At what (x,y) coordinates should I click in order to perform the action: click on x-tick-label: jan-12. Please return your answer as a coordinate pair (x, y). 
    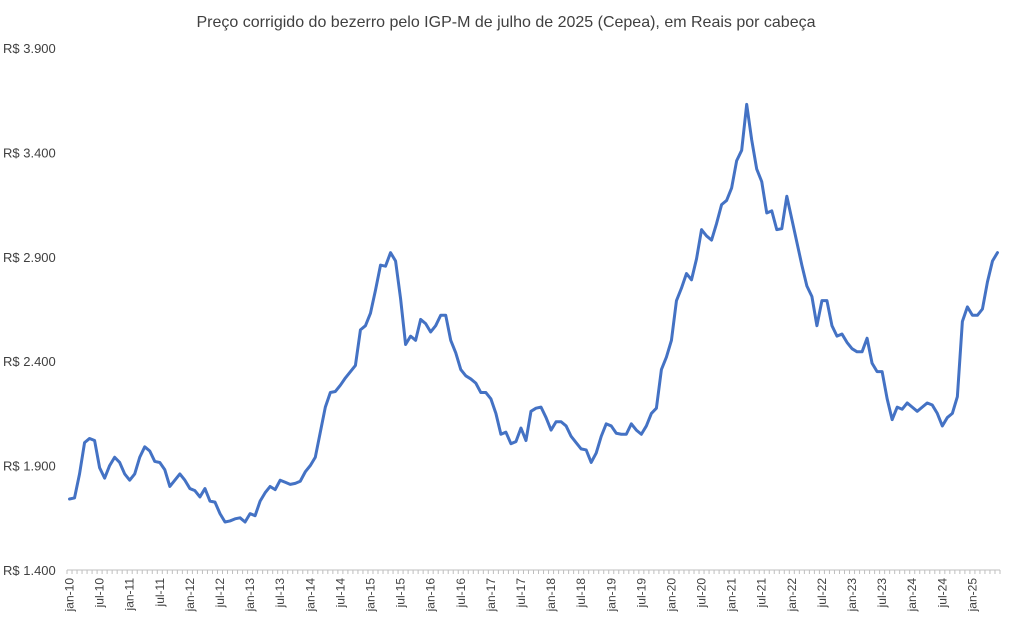
    Looking at the image, I should click on (190, 595).